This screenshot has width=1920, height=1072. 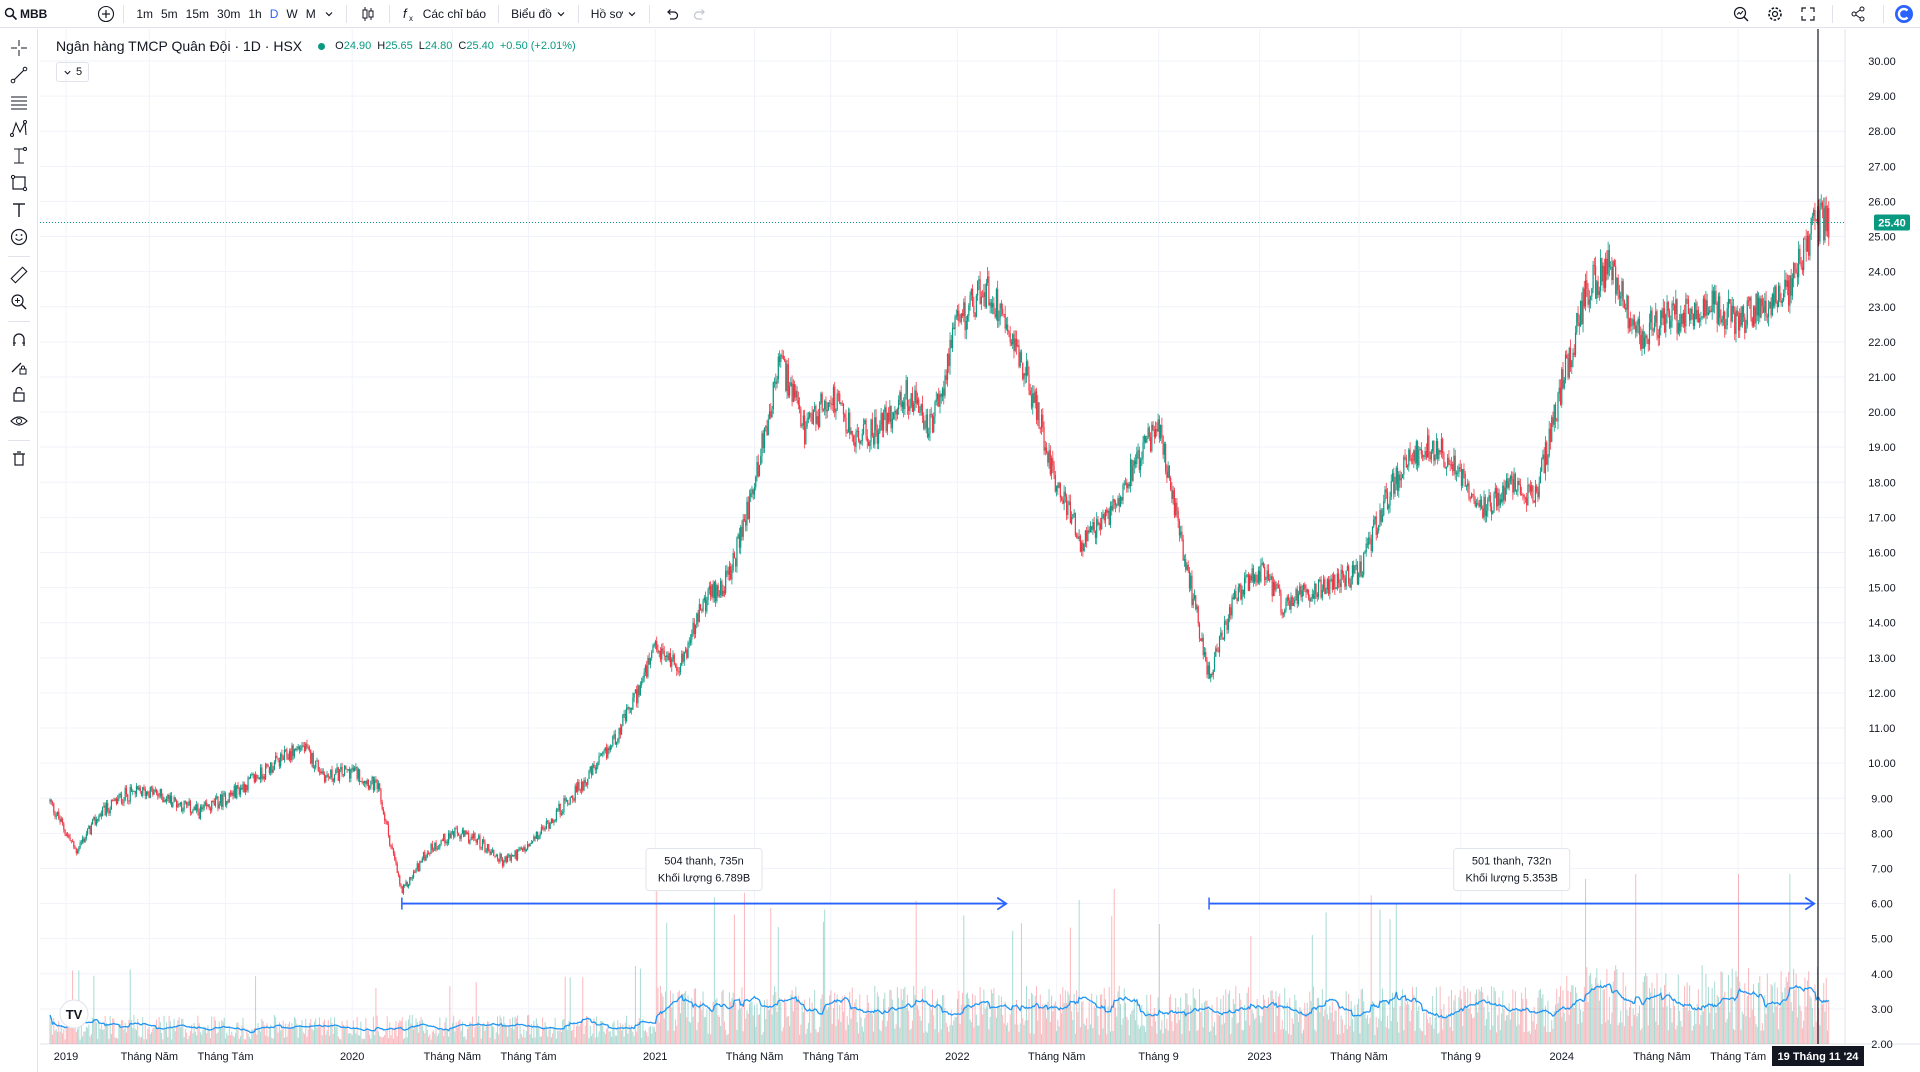 What do you see at coordinates (672, 14) in the screenshot?
I see `undo-button` at bounding box center [672, 14].